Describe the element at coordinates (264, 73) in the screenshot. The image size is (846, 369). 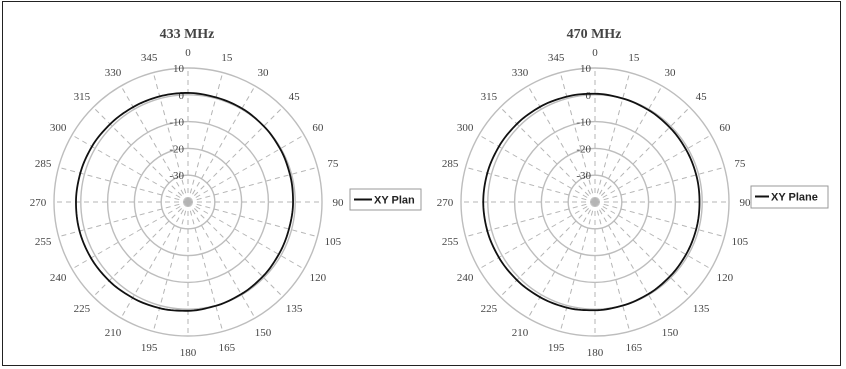
I see `angle-tick-label: 30` at that location.